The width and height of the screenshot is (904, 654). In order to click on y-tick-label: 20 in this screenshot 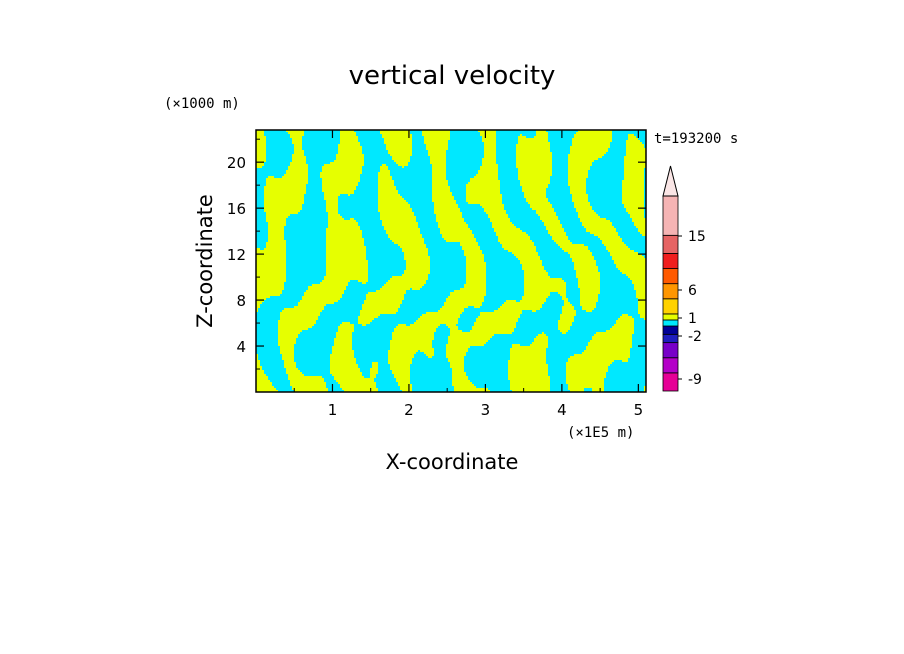, I will do `click(236, 163)`.